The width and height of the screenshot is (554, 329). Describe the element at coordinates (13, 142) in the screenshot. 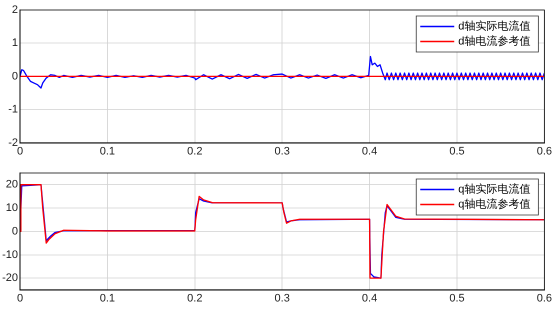

I see `y-tick-label: -2` at that location.